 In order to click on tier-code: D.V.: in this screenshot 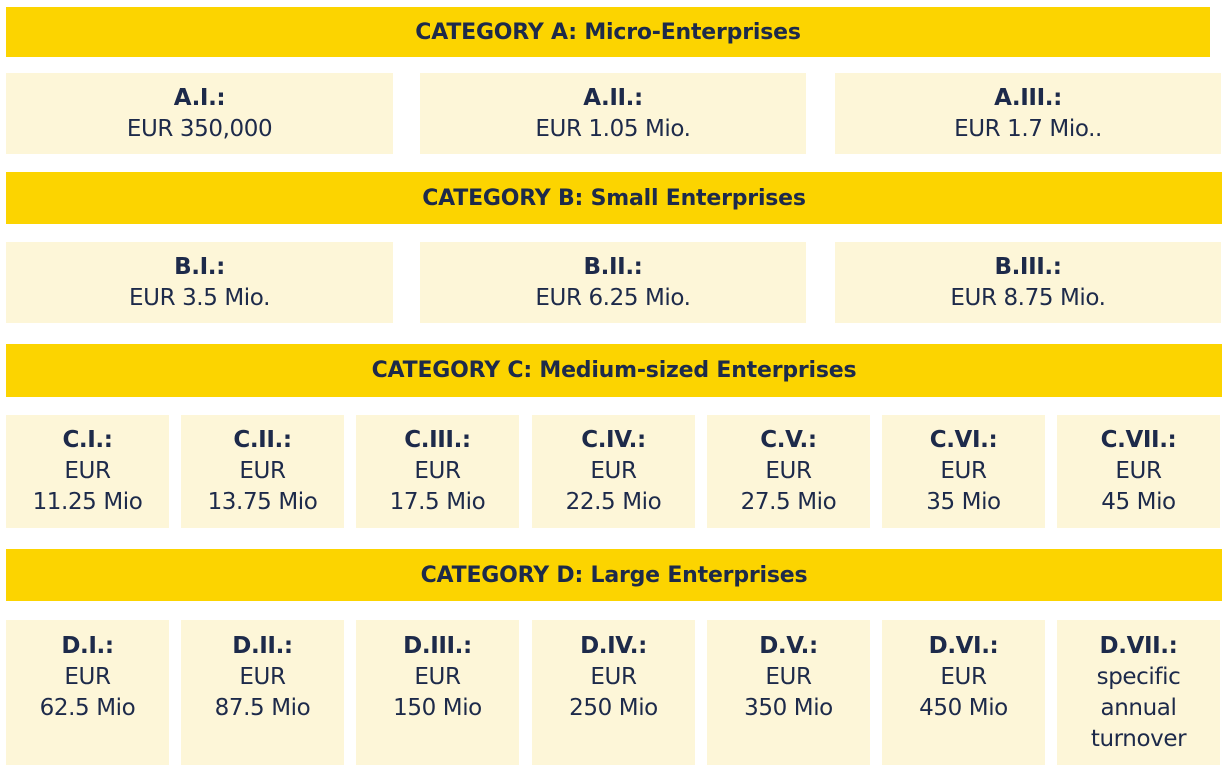, I will do `click(788, 645)`.